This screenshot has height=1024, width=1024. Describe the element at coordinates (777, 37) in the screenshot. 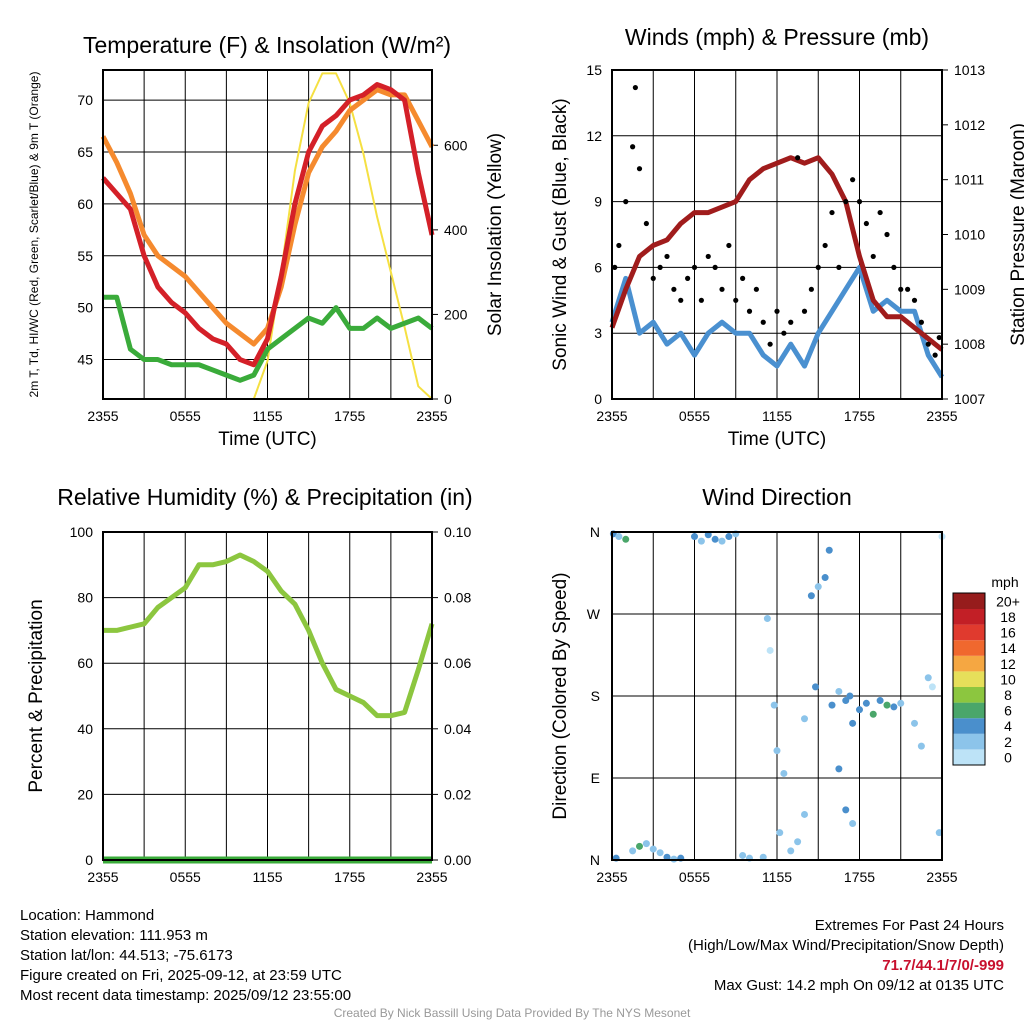

I see `chart-title: Winds (mph) & Pressure (mb)` at that location.